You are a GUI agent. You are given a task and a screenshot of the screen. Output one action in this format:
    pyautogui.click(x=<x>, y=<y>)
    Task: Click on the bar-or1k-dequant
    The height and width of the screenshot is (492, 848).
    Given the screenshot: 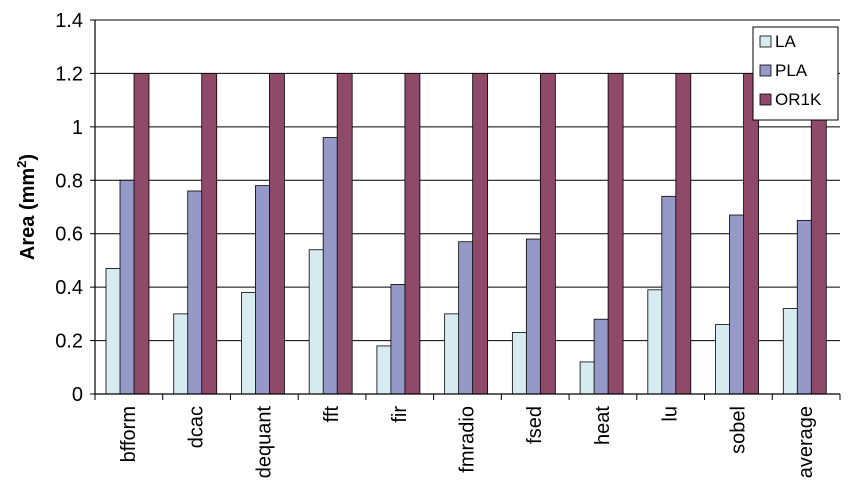 What is the action you would take?
    pyautogui.click(x=277, y=234)
    